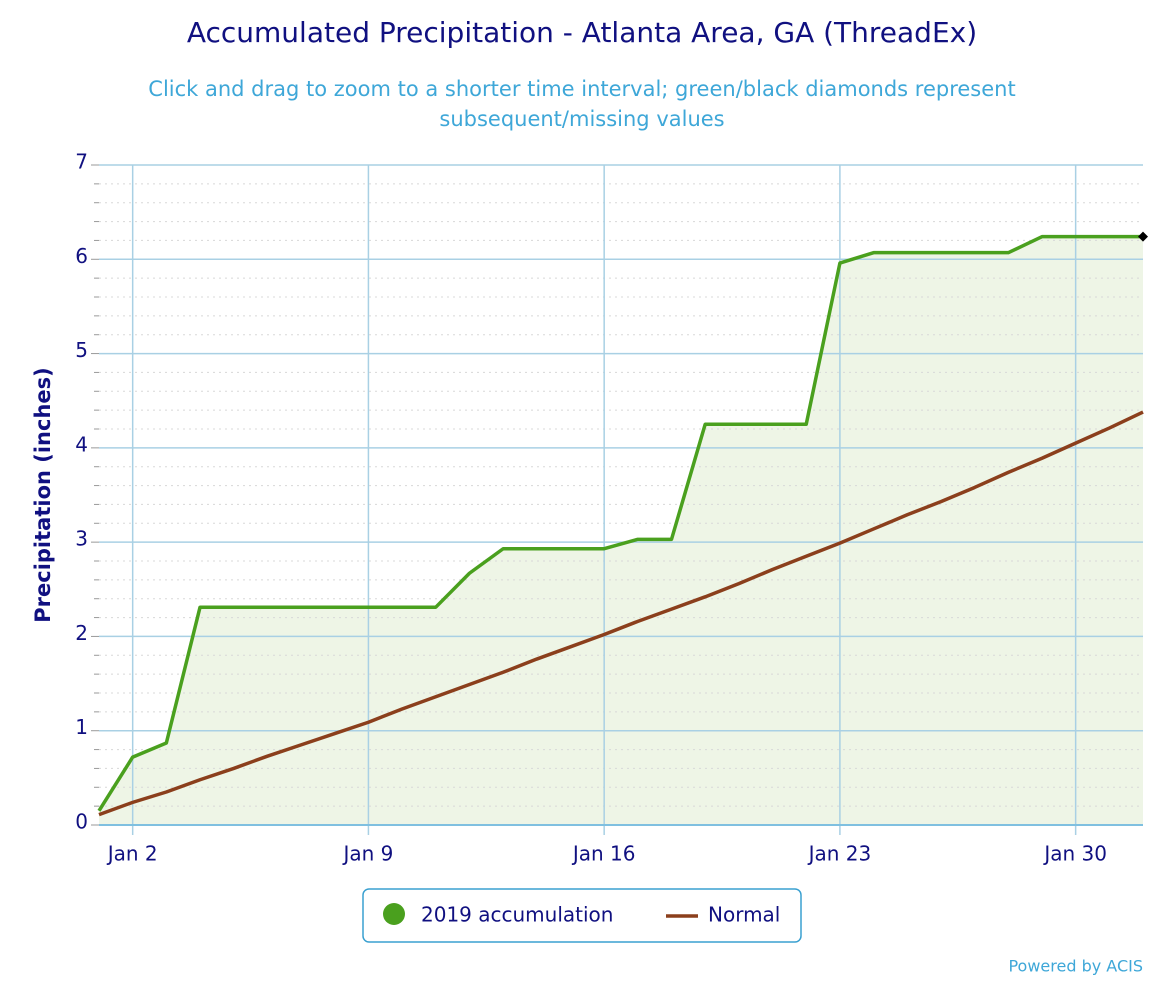 Image resolution: width=1164 pixels, height=984 pixels. What do you see at coordinates (1074, 854) in the screenshot?
I see `x-tick-label: Jan 30` at bounding box center [1074, 854].